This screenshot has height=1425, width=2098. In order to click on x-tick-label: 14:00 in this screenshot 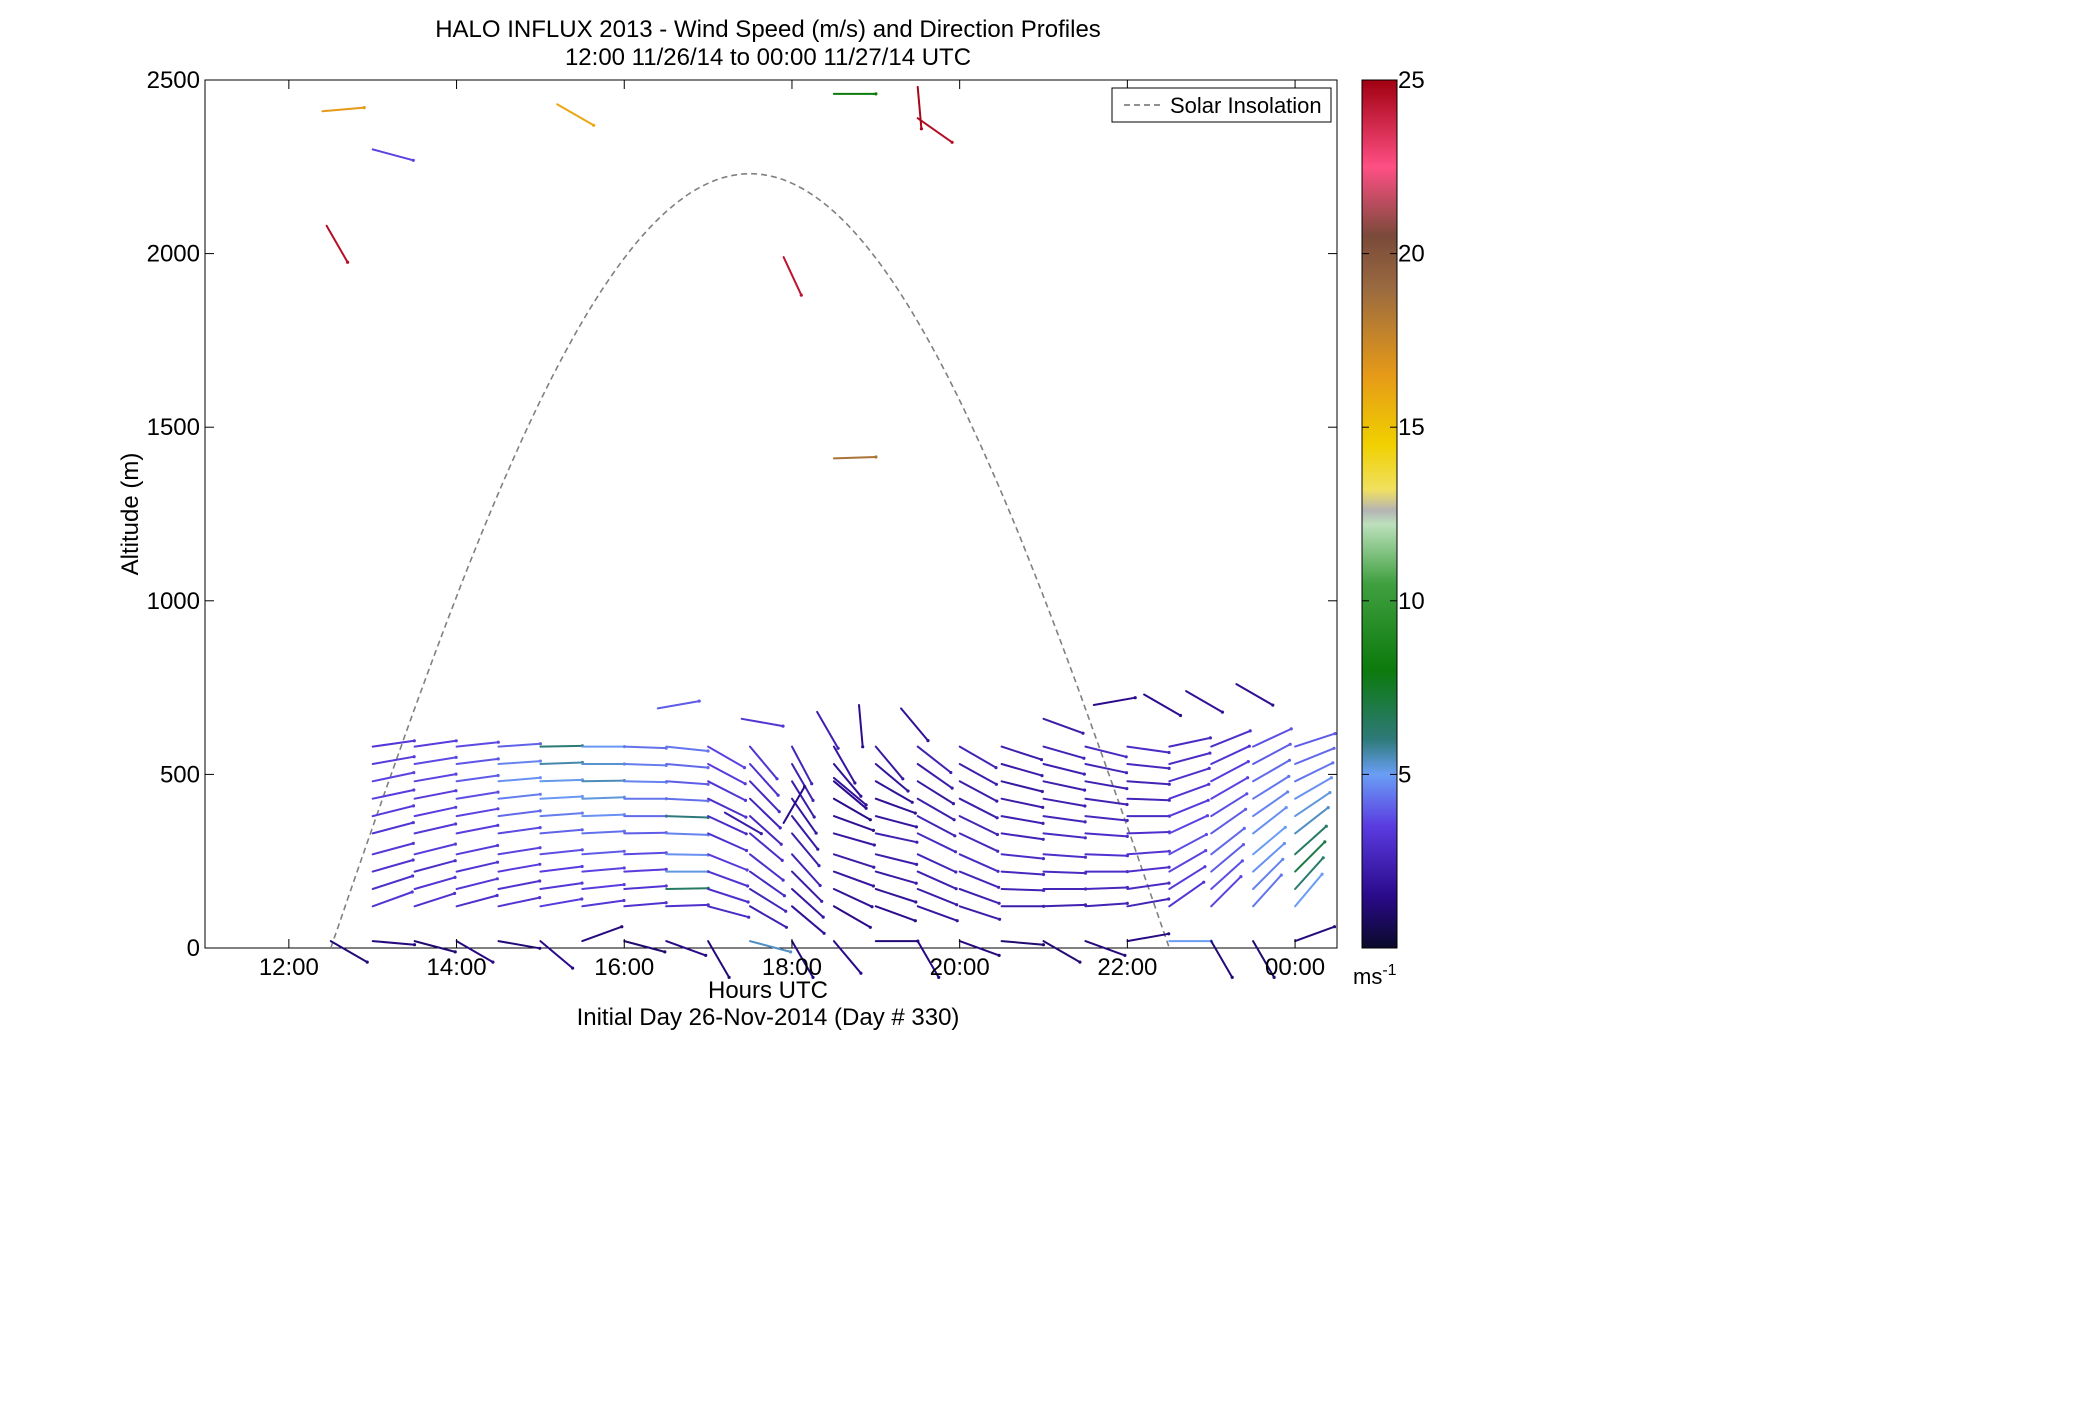, I will do `click(457, 967)`.